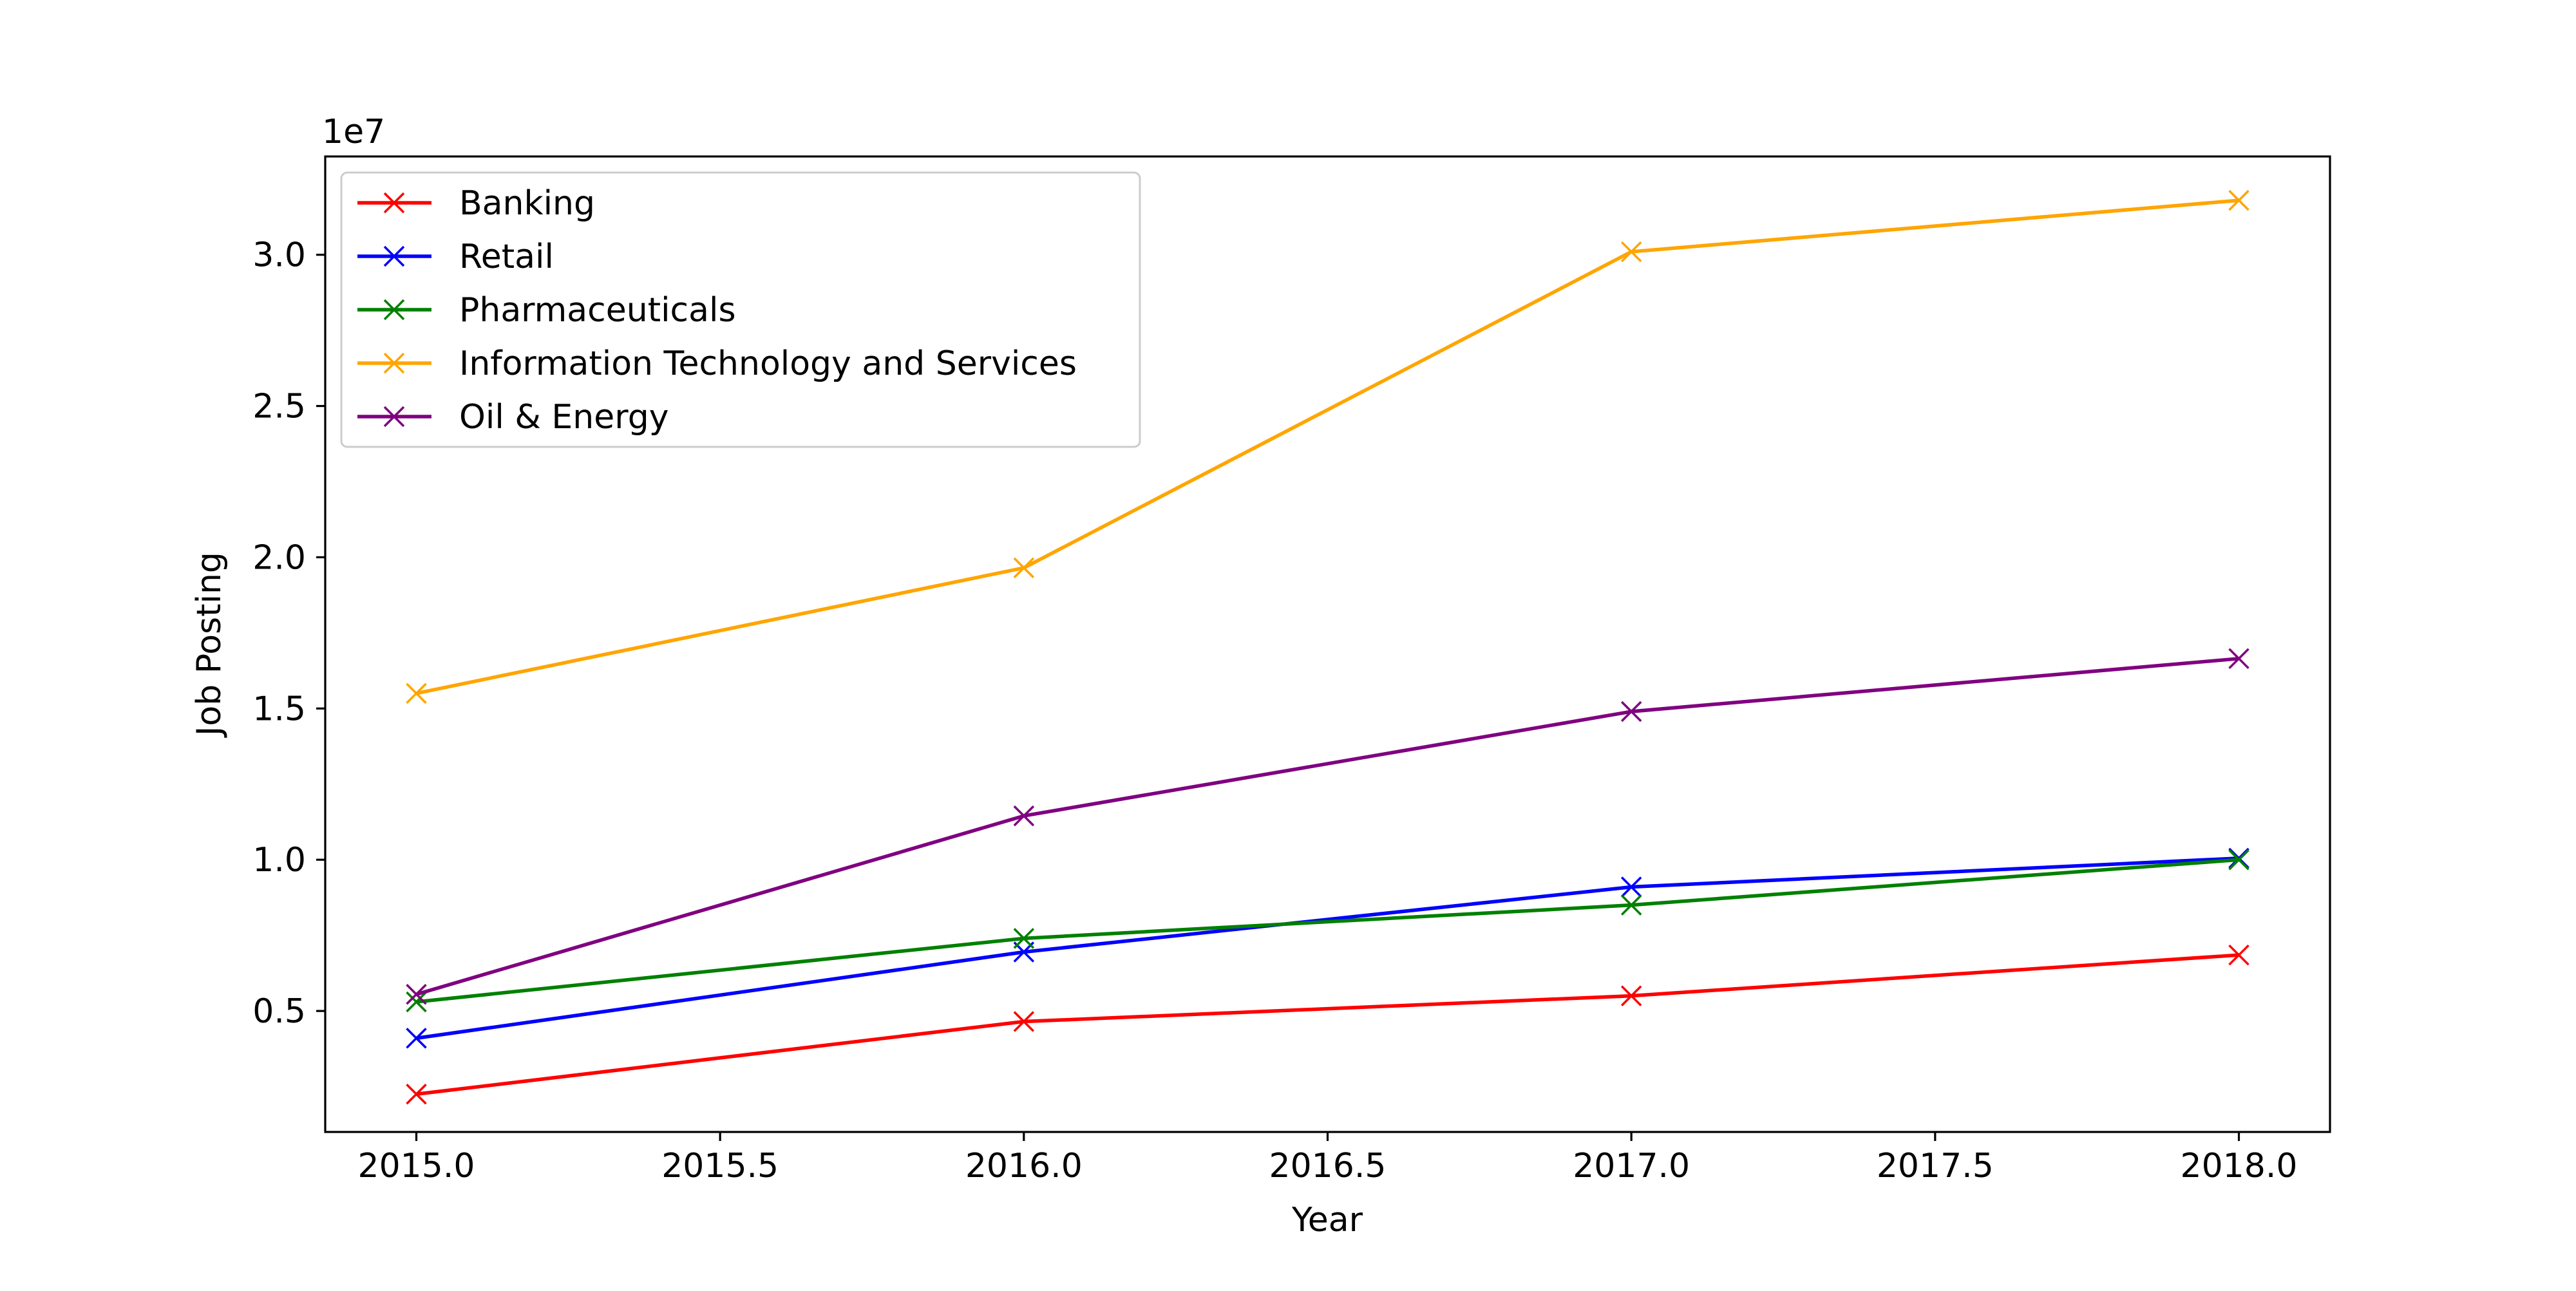 This screenshot has height=1291, width=2576. Describe the element at coordinates (279, 557) in the screenshot. I see `y-tick-label: 2.0` at that location.